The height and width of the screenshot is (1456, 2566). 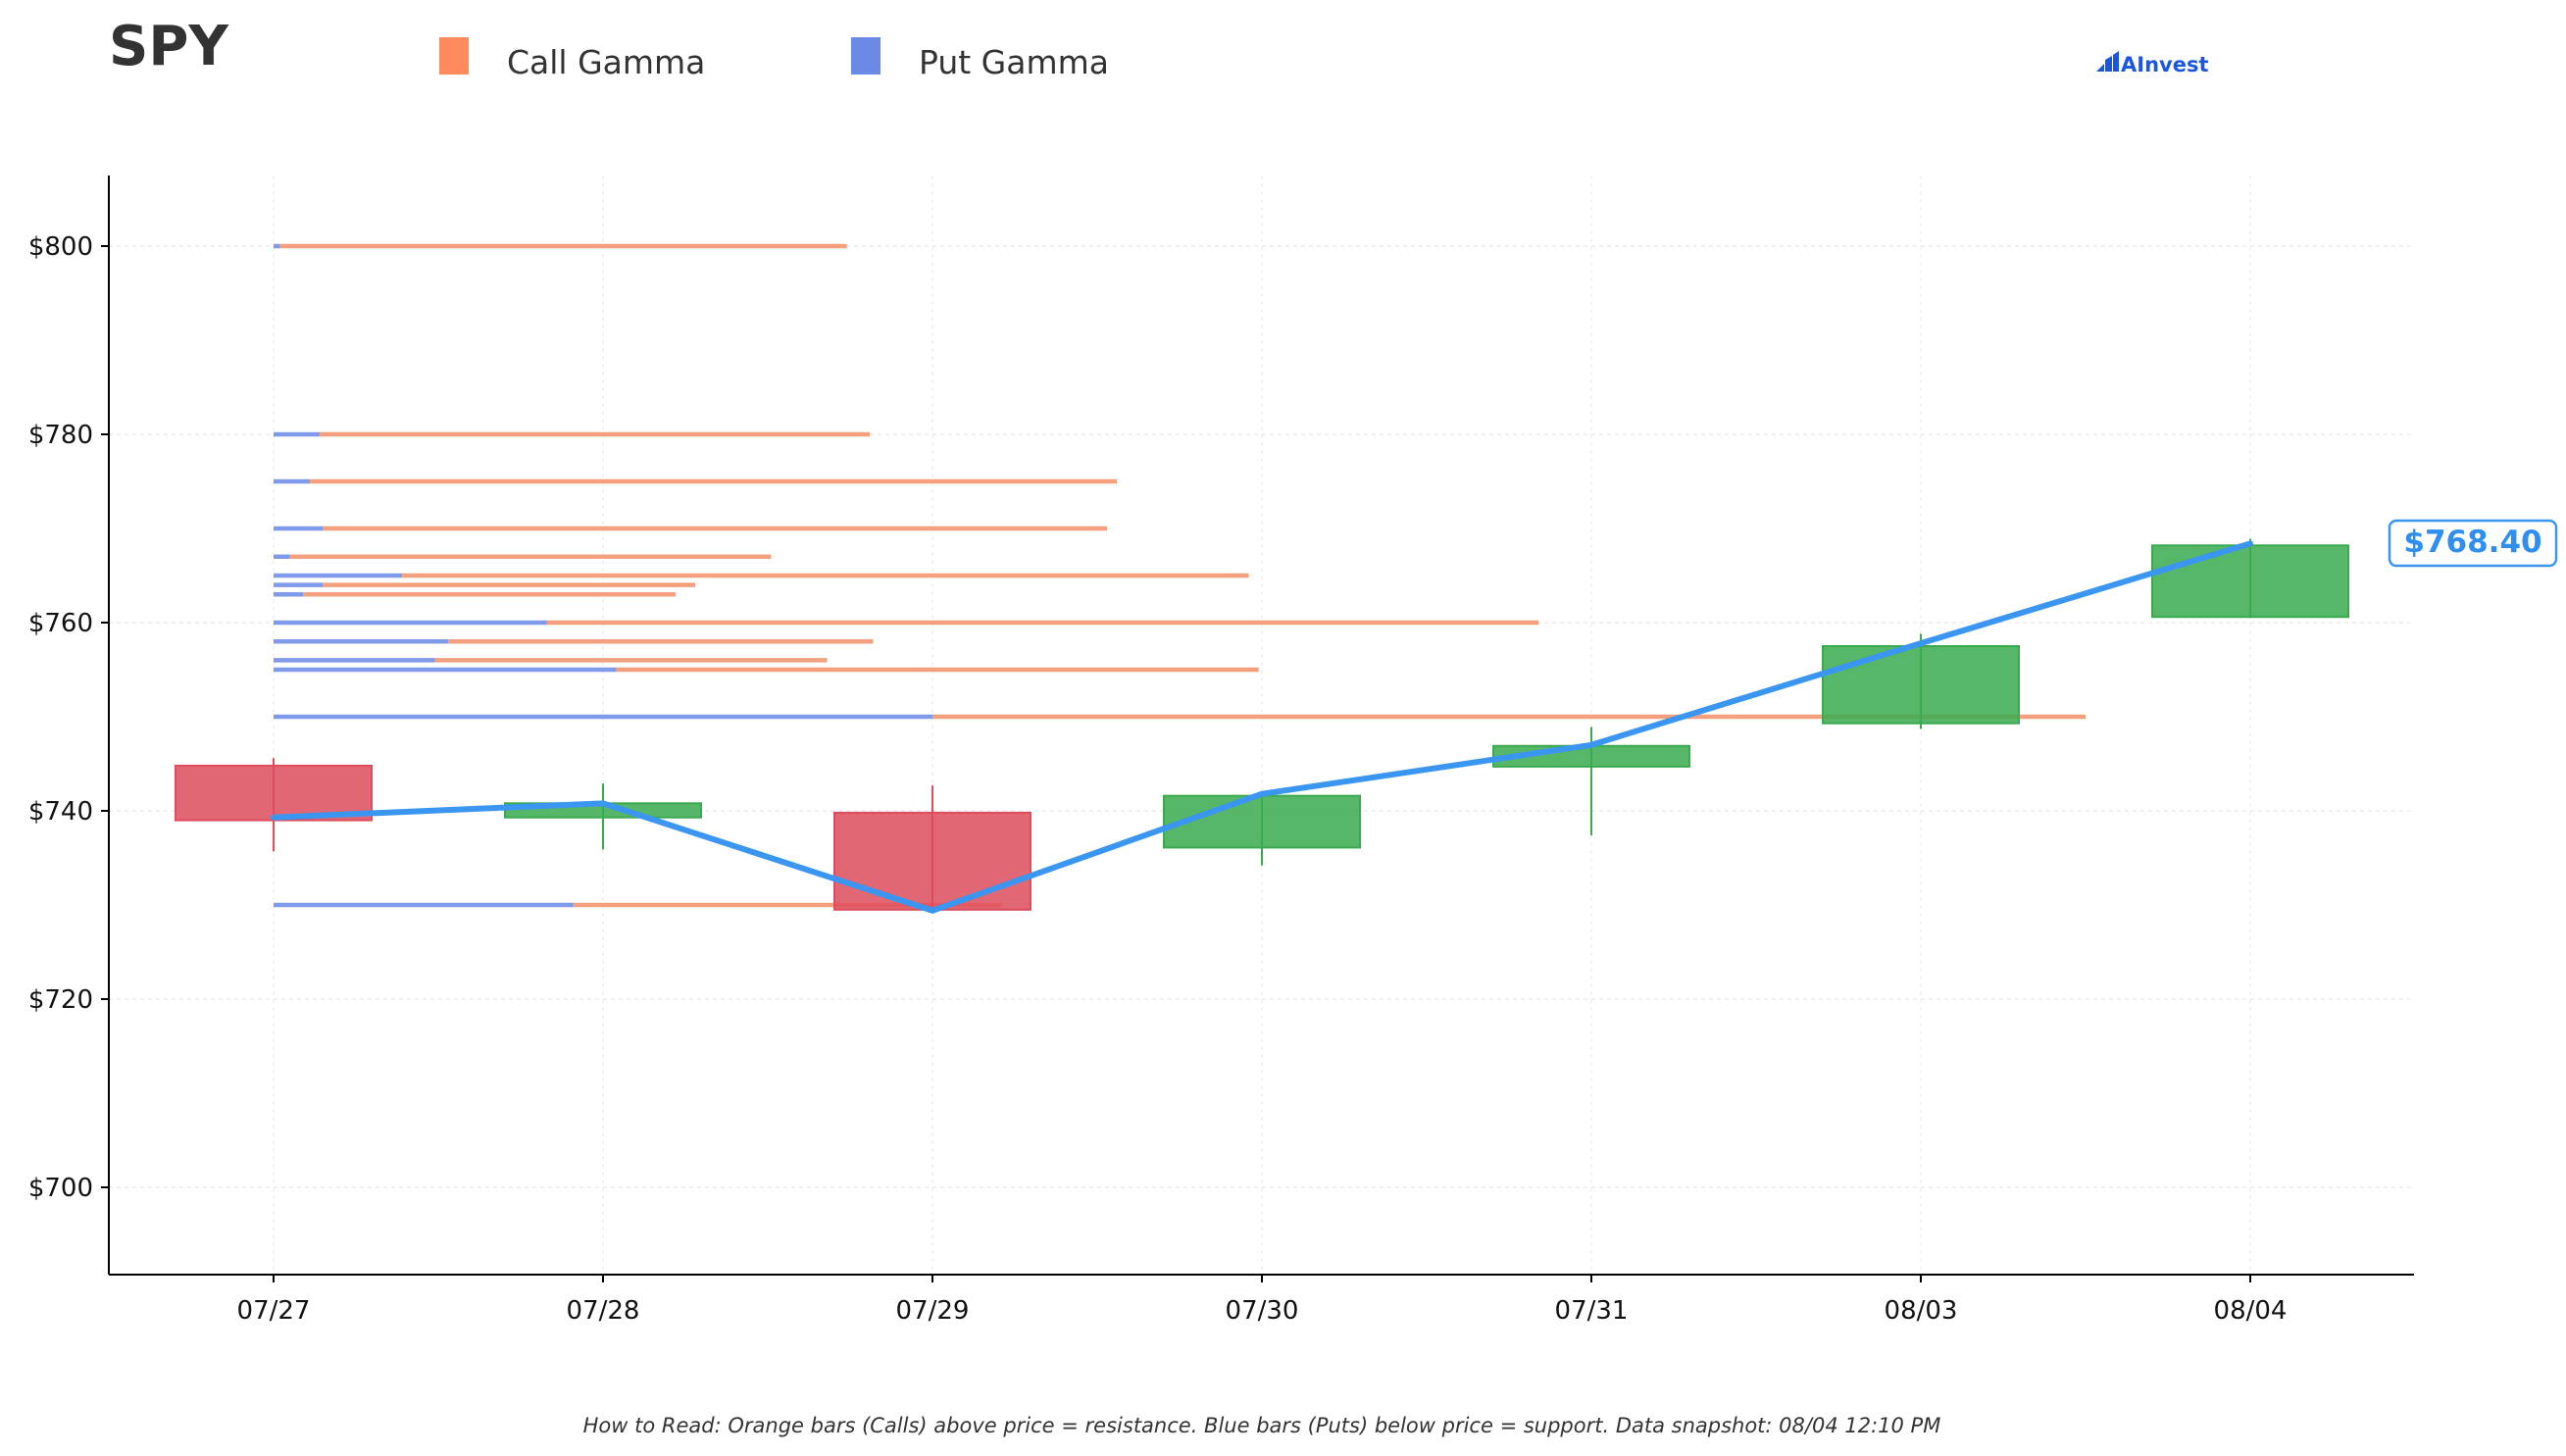 I want to click on legend-swatch-call, so click(x=454, y=56).